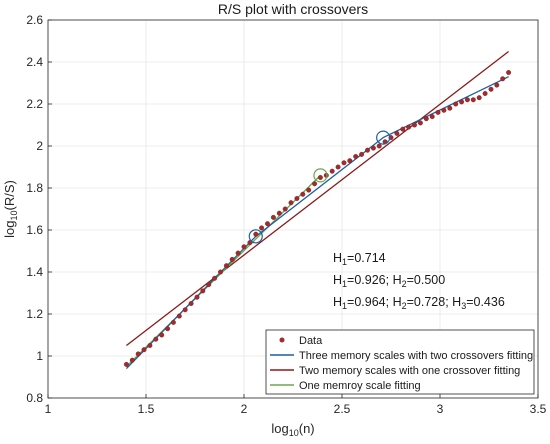 The image size is (550, 444). What do you see at coordinates (370, 302) in the screenshot?
I see `annot-value: =0.964;` at bounding box center [370, 302].